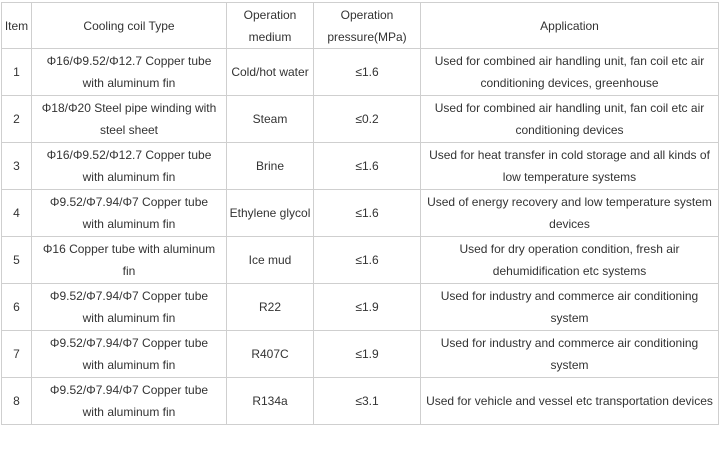 This screenshot has height=451, width=720. What do you see at coordinates (270, 260) in the screenshot?
I see `cell-medium: Ice mud` at bounding box center [270, 260].